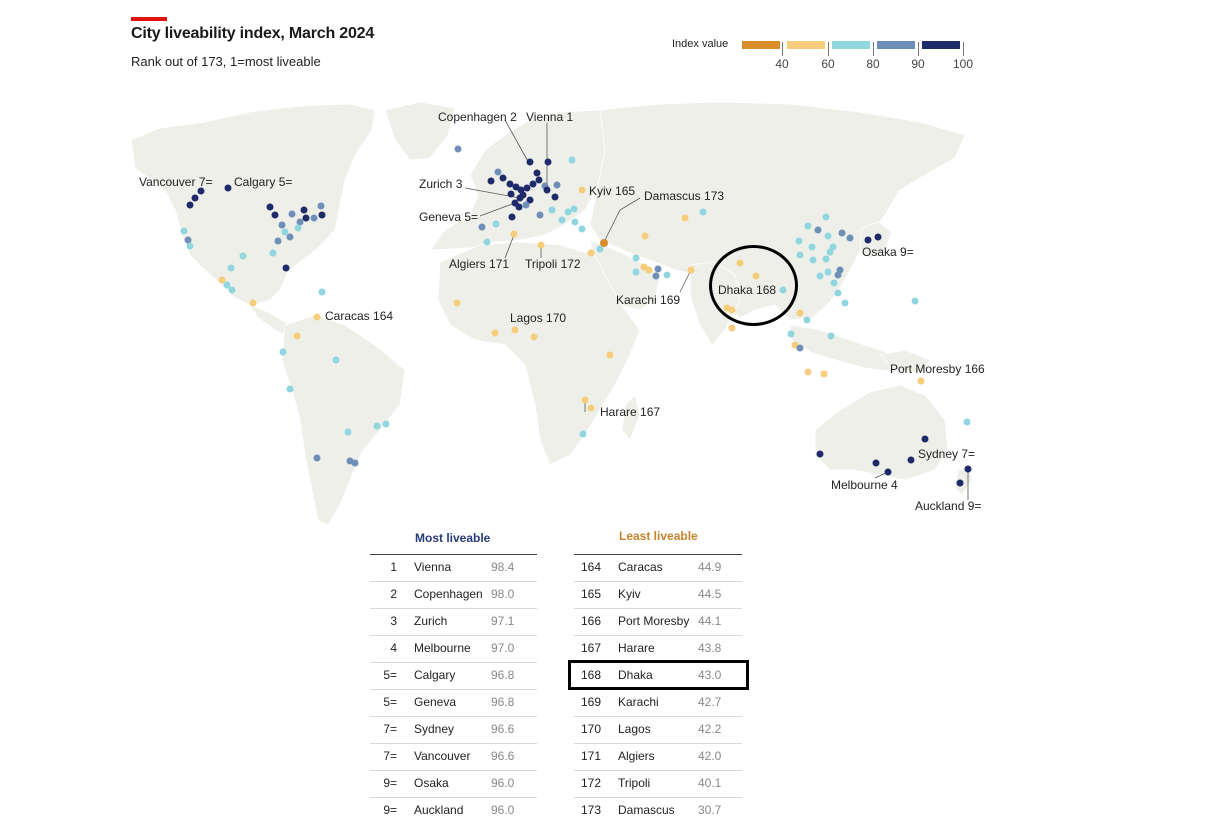 This screenshot has height=824, width=1217. Describe the element at coordinates (894, 485) in the screenshot. I see `label-rank: 4` at that location.